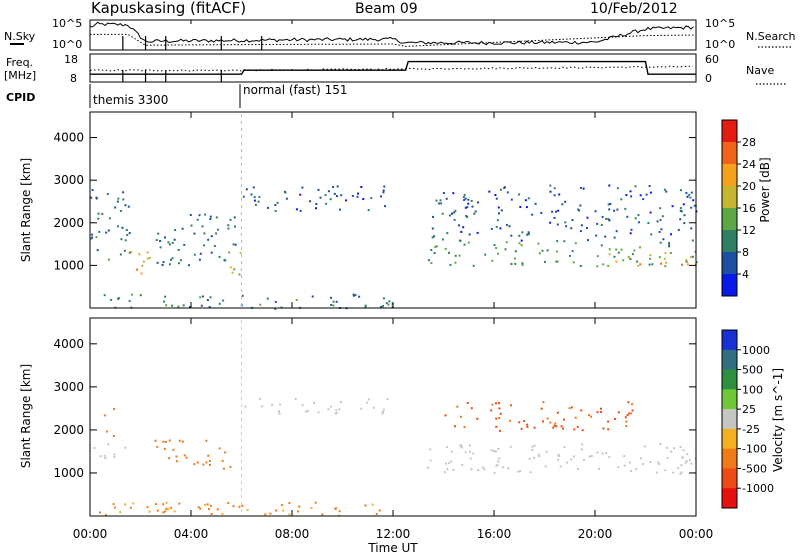  Describe the element at coordinates (395, 69) in the screenshot. I see `freq-panel: Freq. [MHz] 18 8 60 0 Nave` at that location.